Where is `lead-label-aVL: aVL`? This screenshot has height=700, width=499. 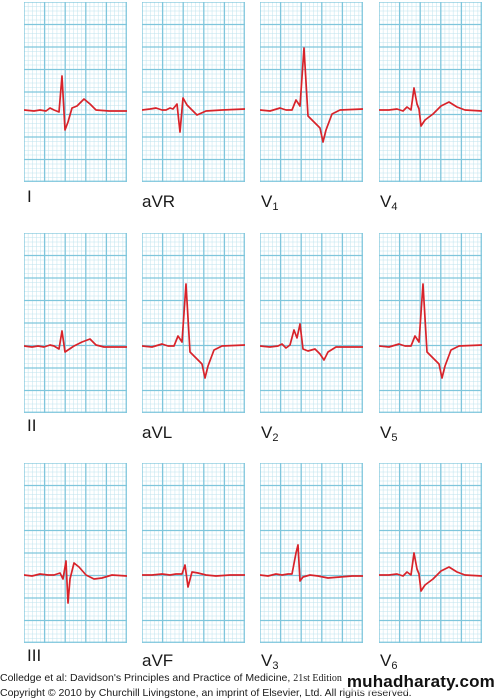
lead-label-aVL: aVL is located at coordinates (157, 432).